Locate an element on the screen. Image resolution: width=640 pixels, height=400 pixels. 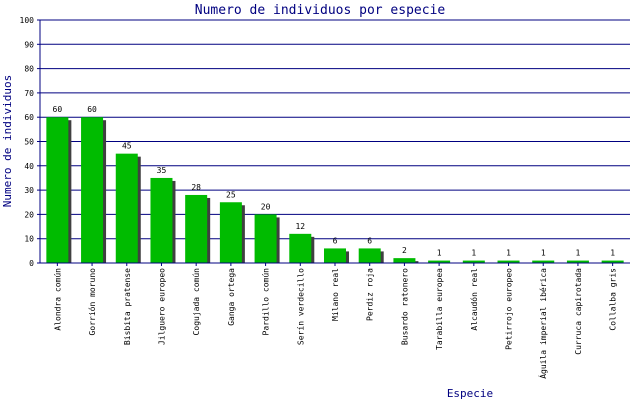
data-label: 25 is located at coordinates (231, 194).